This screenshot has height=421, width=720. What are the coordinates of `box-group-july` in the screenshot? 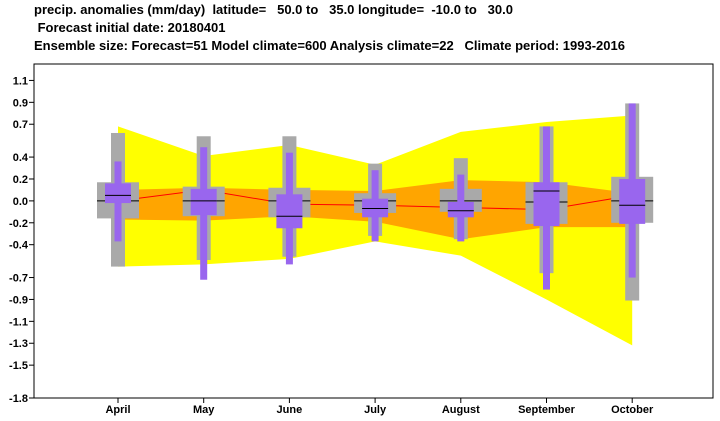 It's located at (375, 202).